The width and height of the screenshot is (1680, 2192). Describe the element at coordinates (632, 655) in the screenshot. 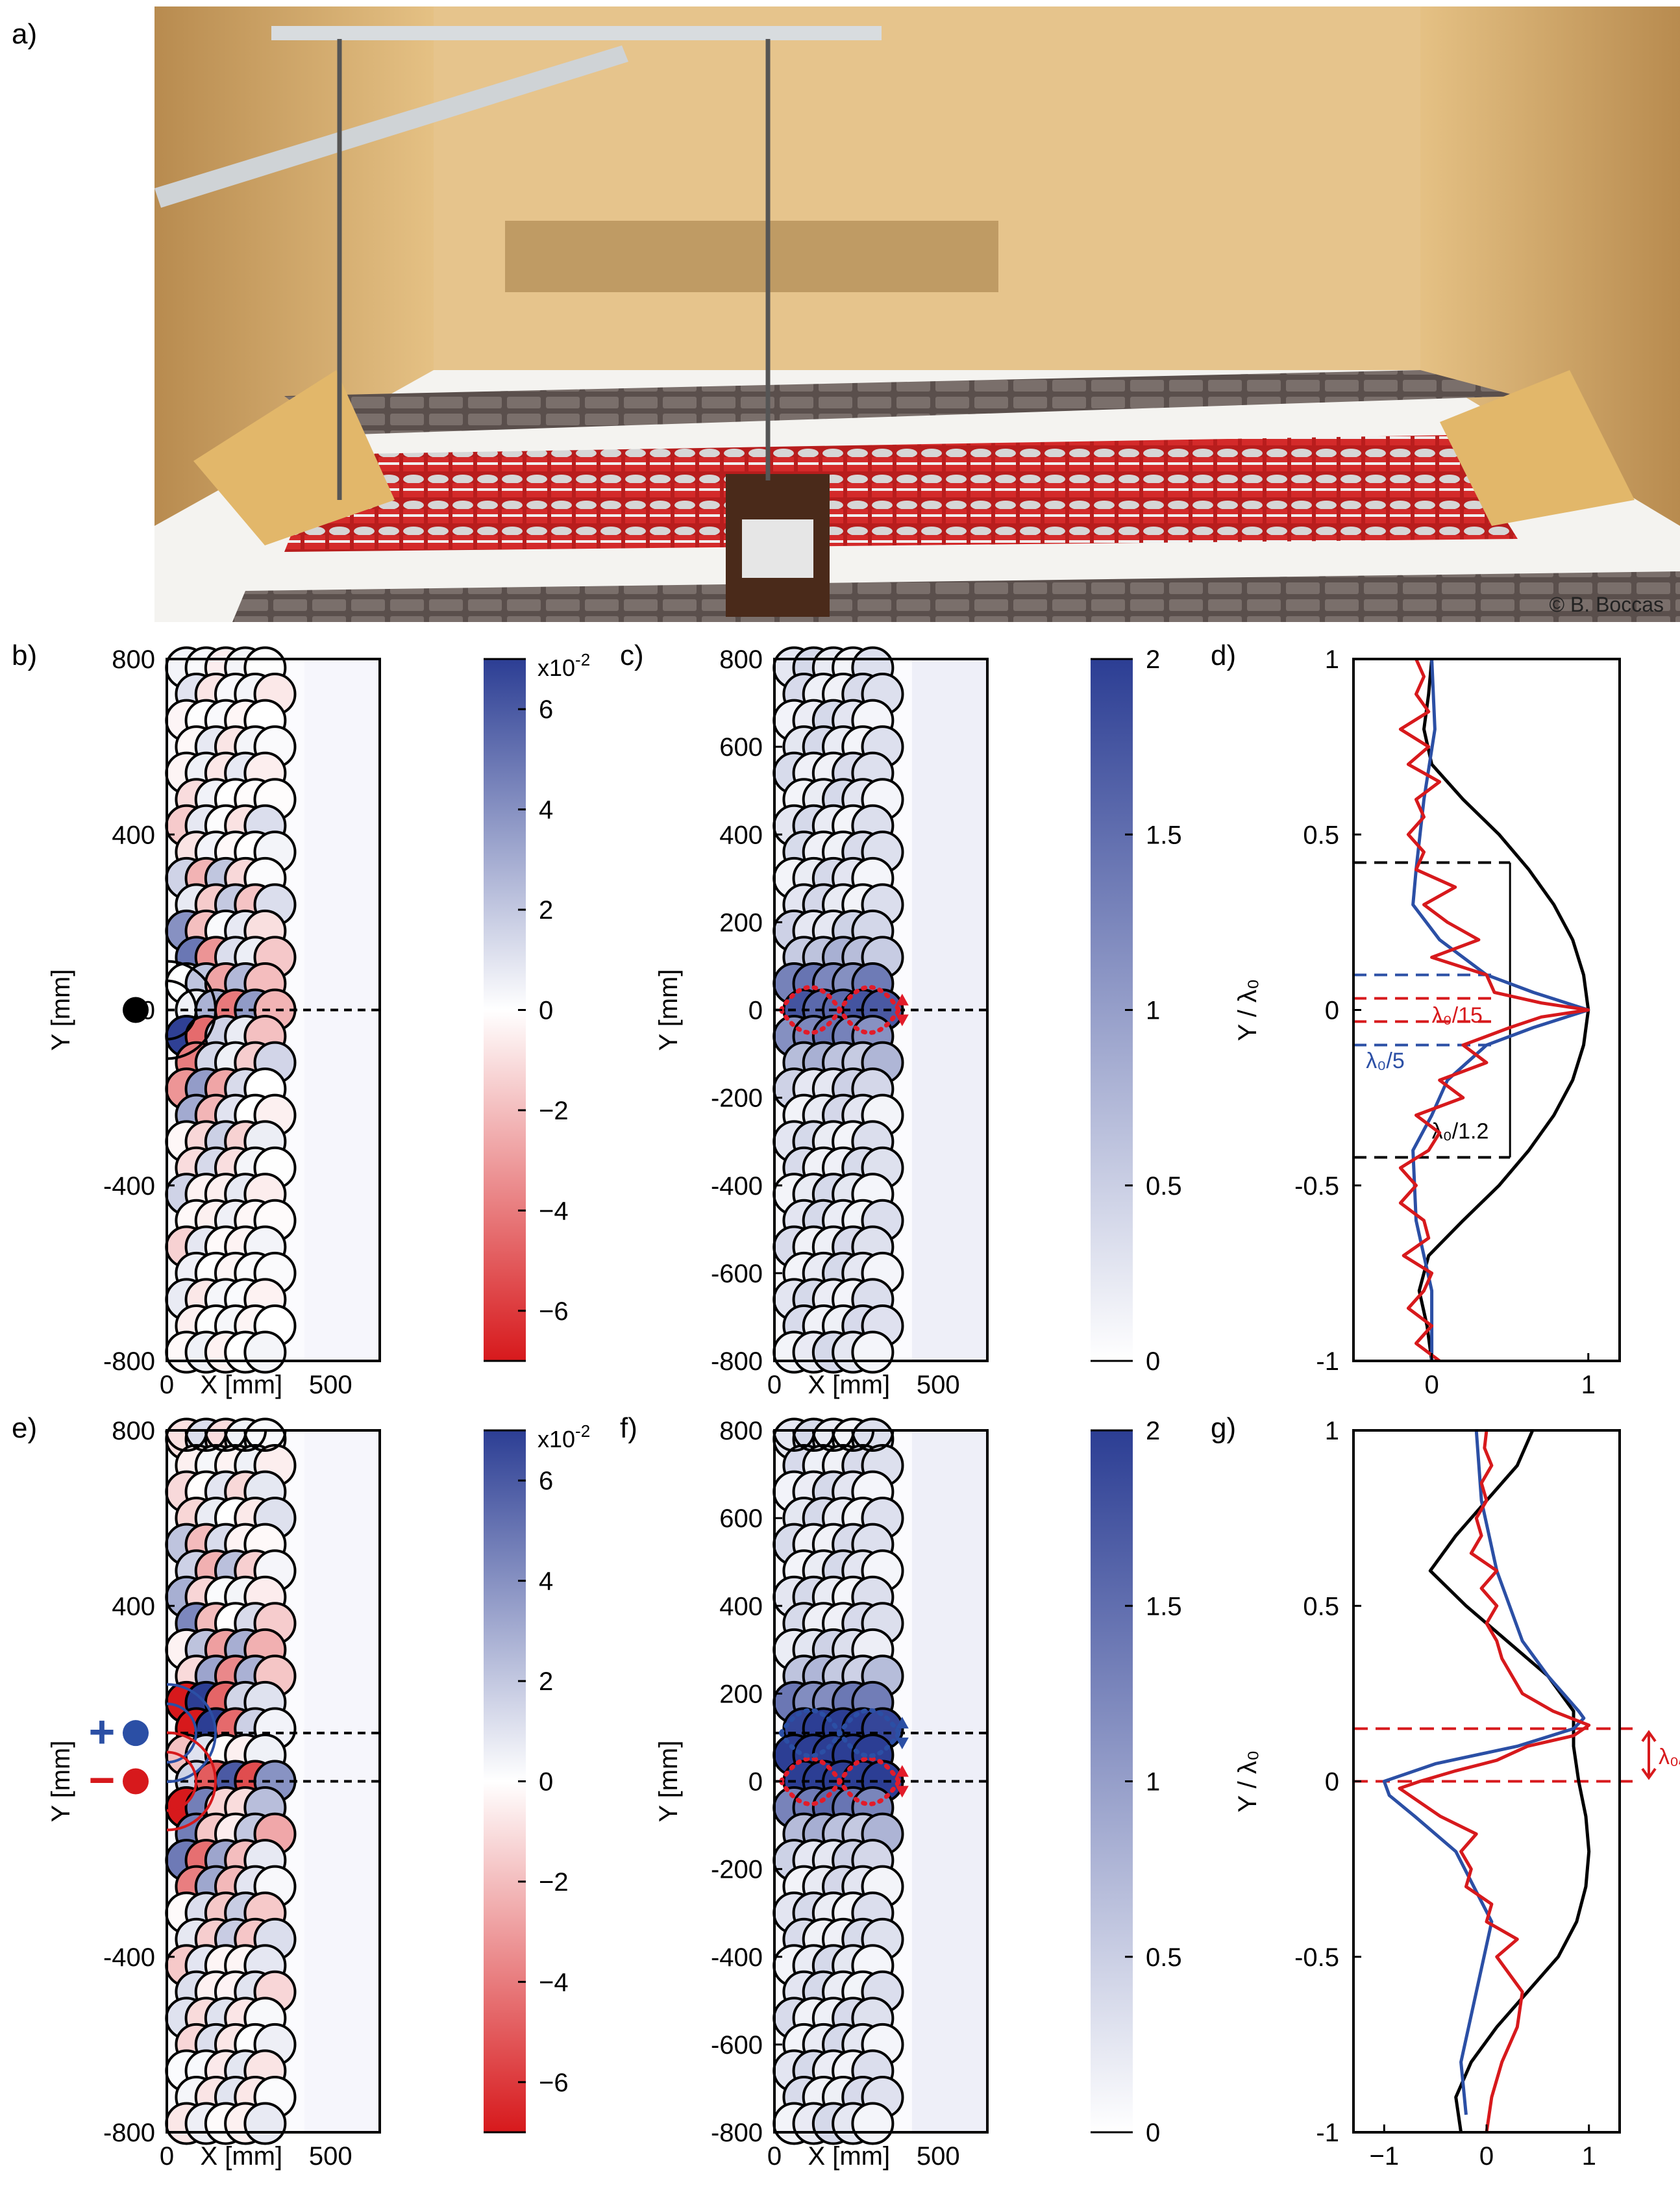

I see `panel-label-c: c)` at that location.